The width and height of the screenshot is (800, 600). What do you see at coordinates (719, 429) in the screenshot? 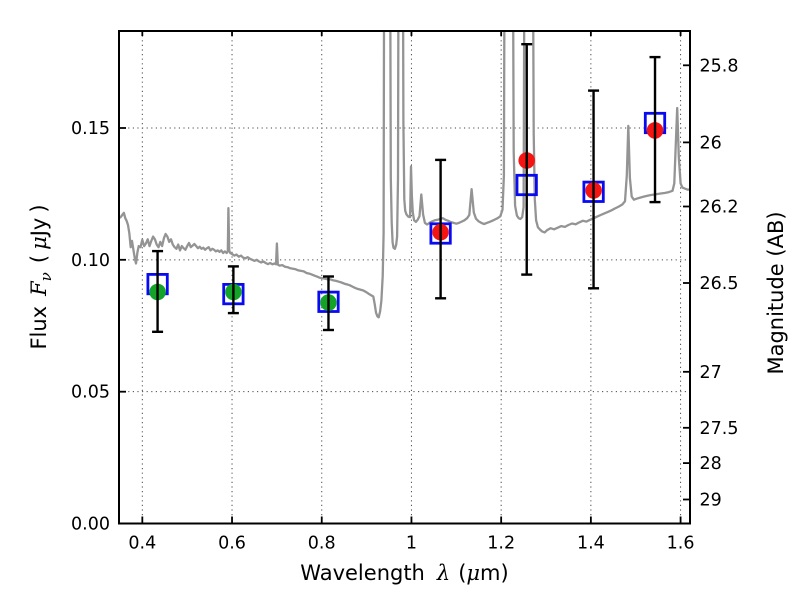
I see `y-tick-label-mag: 27.5` at bounding box center [719, 429].